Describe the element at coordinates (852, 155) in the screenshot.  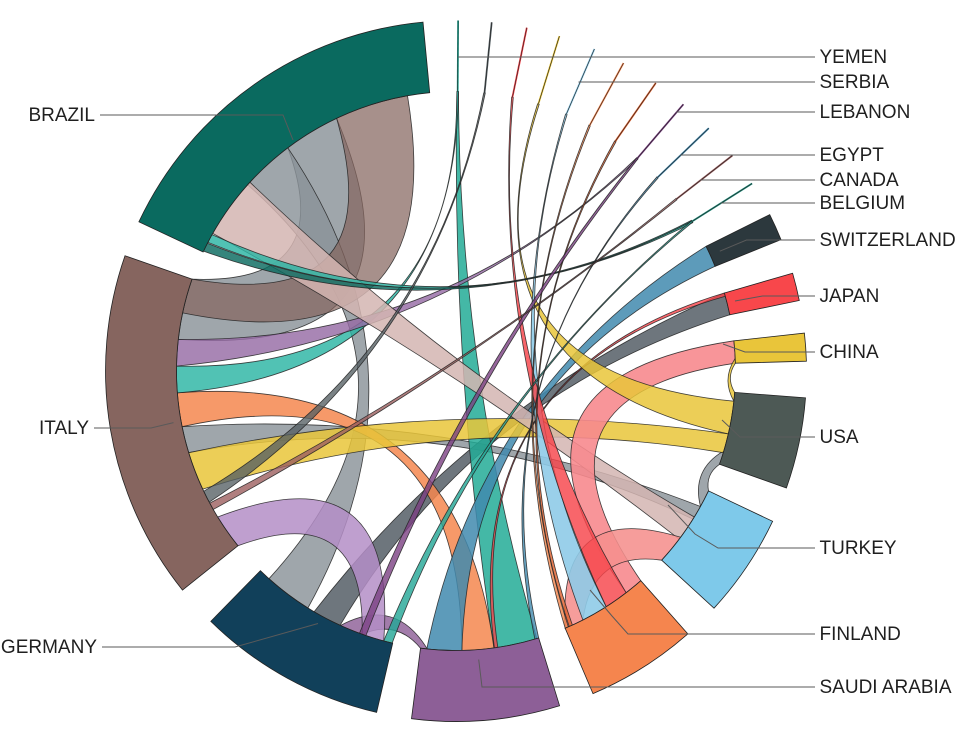
I see `svg-text: EGYPT` at that location.